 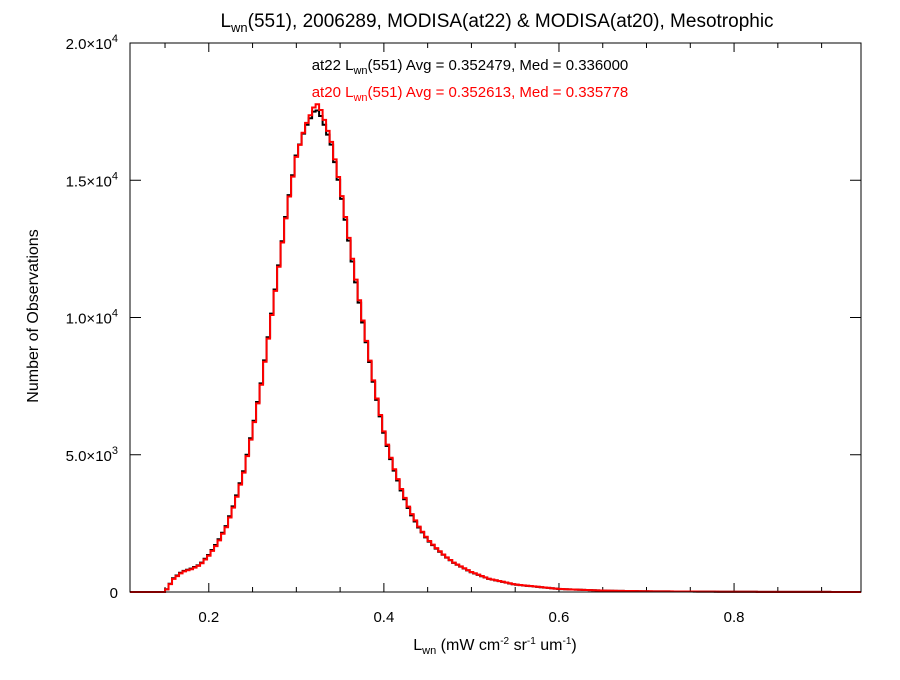 I want to click on x-tick-label-1: 0.4, so click(x=383, y=617).